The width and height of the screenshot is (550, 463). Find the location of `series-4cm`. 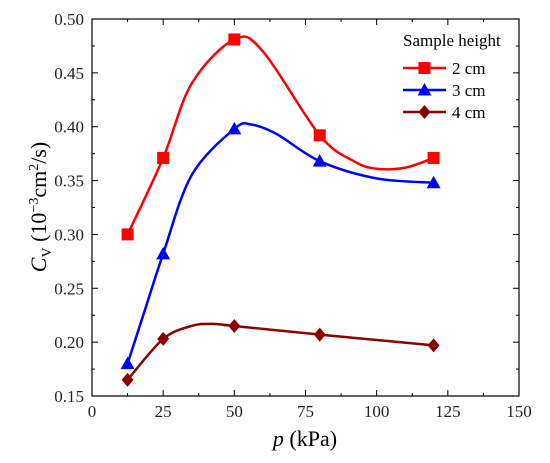

series-4cm is located at coordinates (280, 352).